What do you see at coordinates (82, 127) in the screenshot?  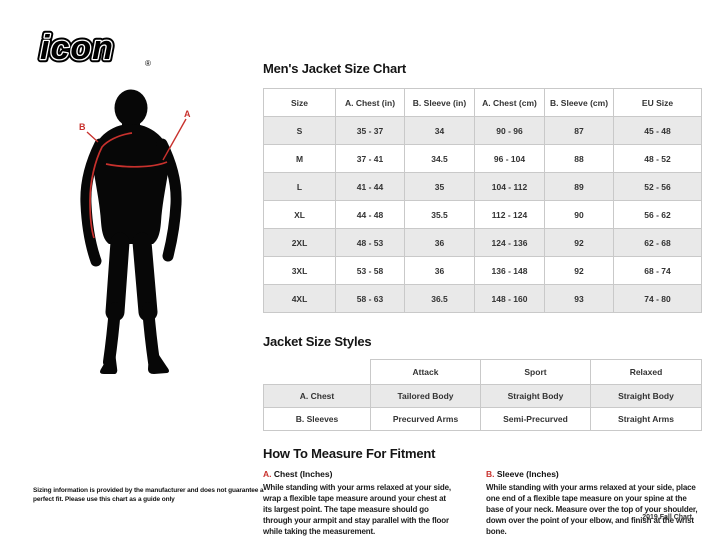 I see `label-b: B` at bounding box center [82, 127].